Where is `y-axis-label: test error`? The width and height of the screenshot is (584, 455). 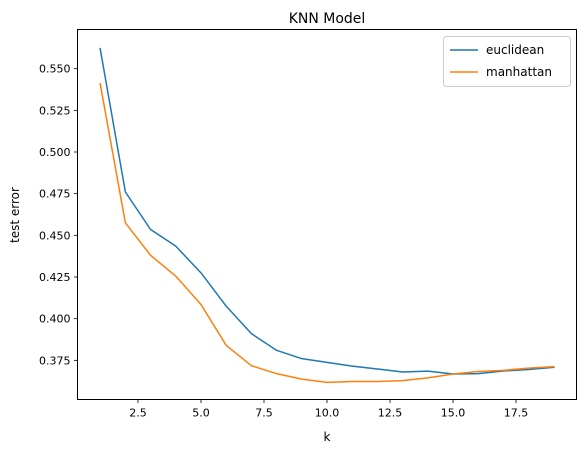 y-axis-label: test error is located at coordinates (15, 215).